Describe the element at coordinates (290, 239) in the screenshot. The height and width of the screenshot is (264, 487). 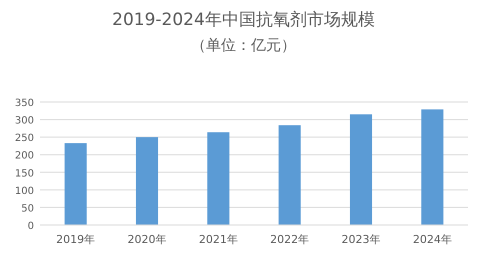
I see `x-tick-label: 2022年` at that location.